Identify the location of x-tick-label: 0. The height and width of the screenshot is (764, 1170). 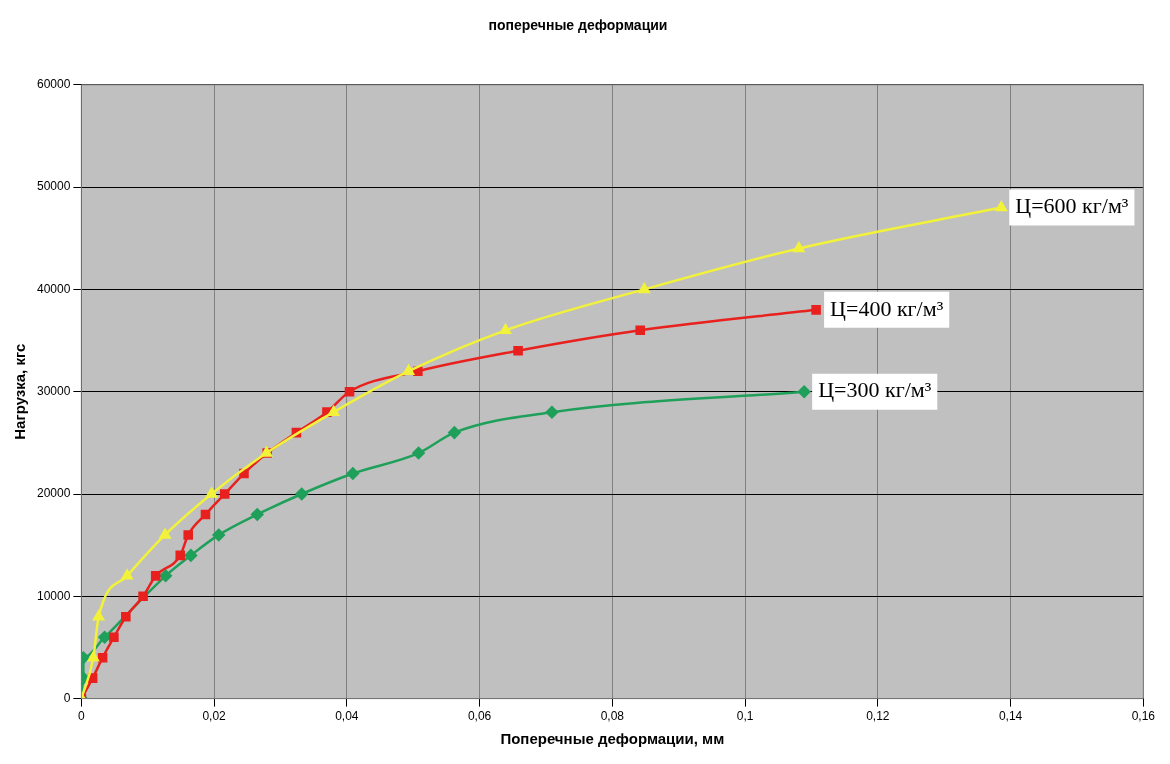
(82, 716).